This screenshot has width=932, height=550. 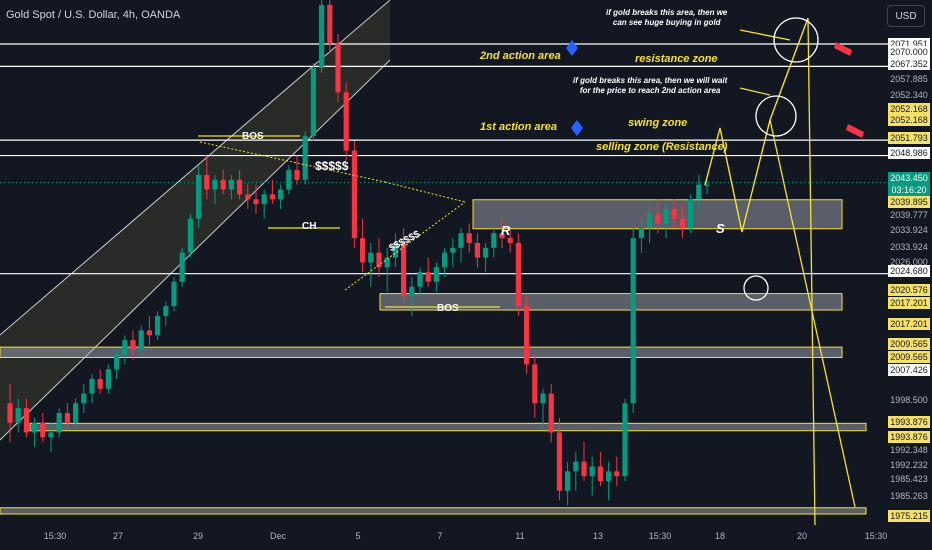 I want to click on price-label: 2020.576, so click(x=909, y=290).